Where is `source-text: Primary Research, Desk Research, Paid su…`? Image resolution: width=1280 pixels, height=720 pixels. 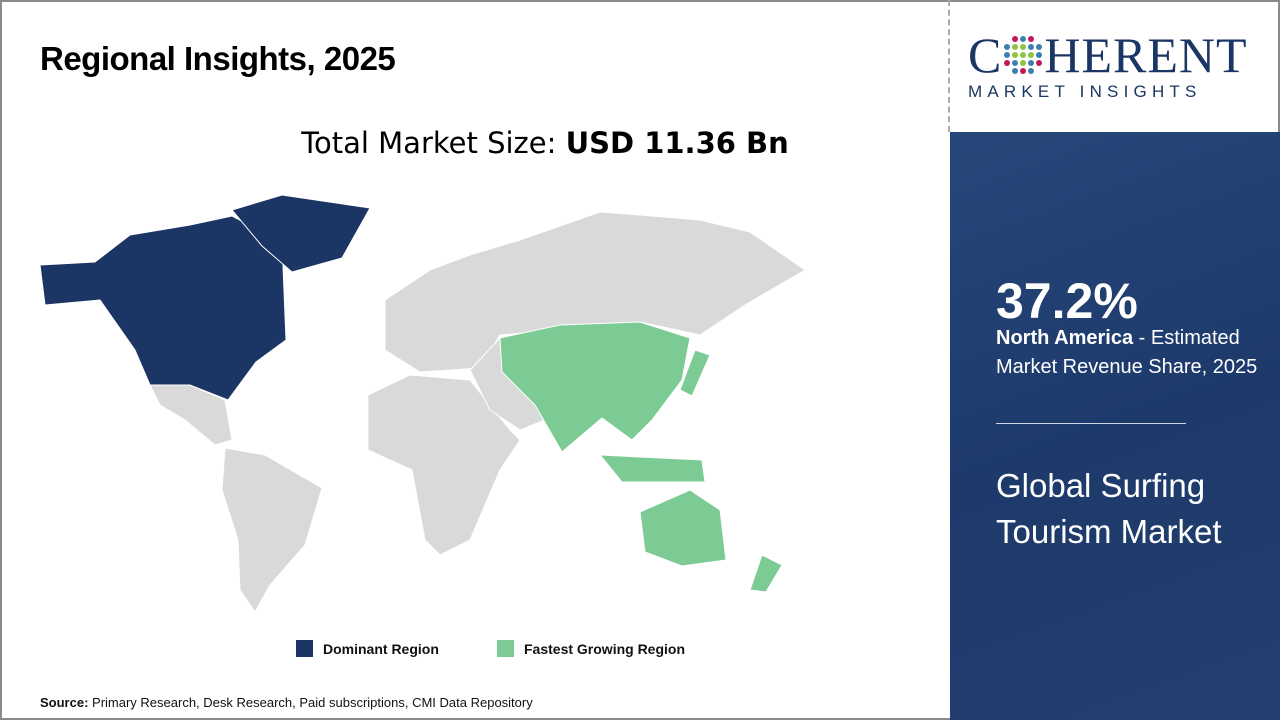 source-text: Primary Research, Desk Research, Paid su… is located at coordinates (310, 702).